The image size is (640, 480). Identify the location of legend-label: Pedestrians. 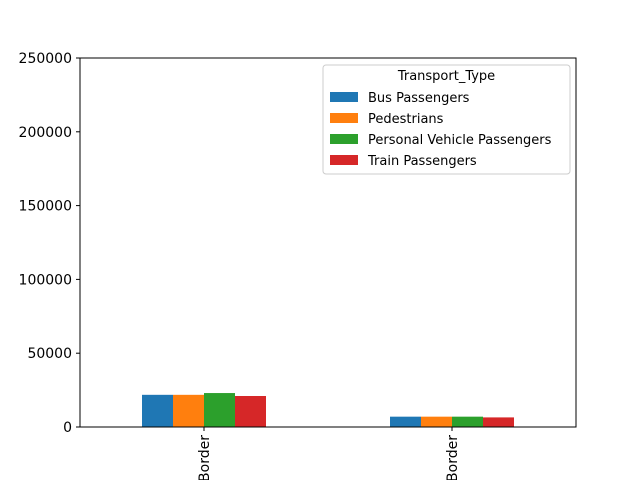
(406, 119).